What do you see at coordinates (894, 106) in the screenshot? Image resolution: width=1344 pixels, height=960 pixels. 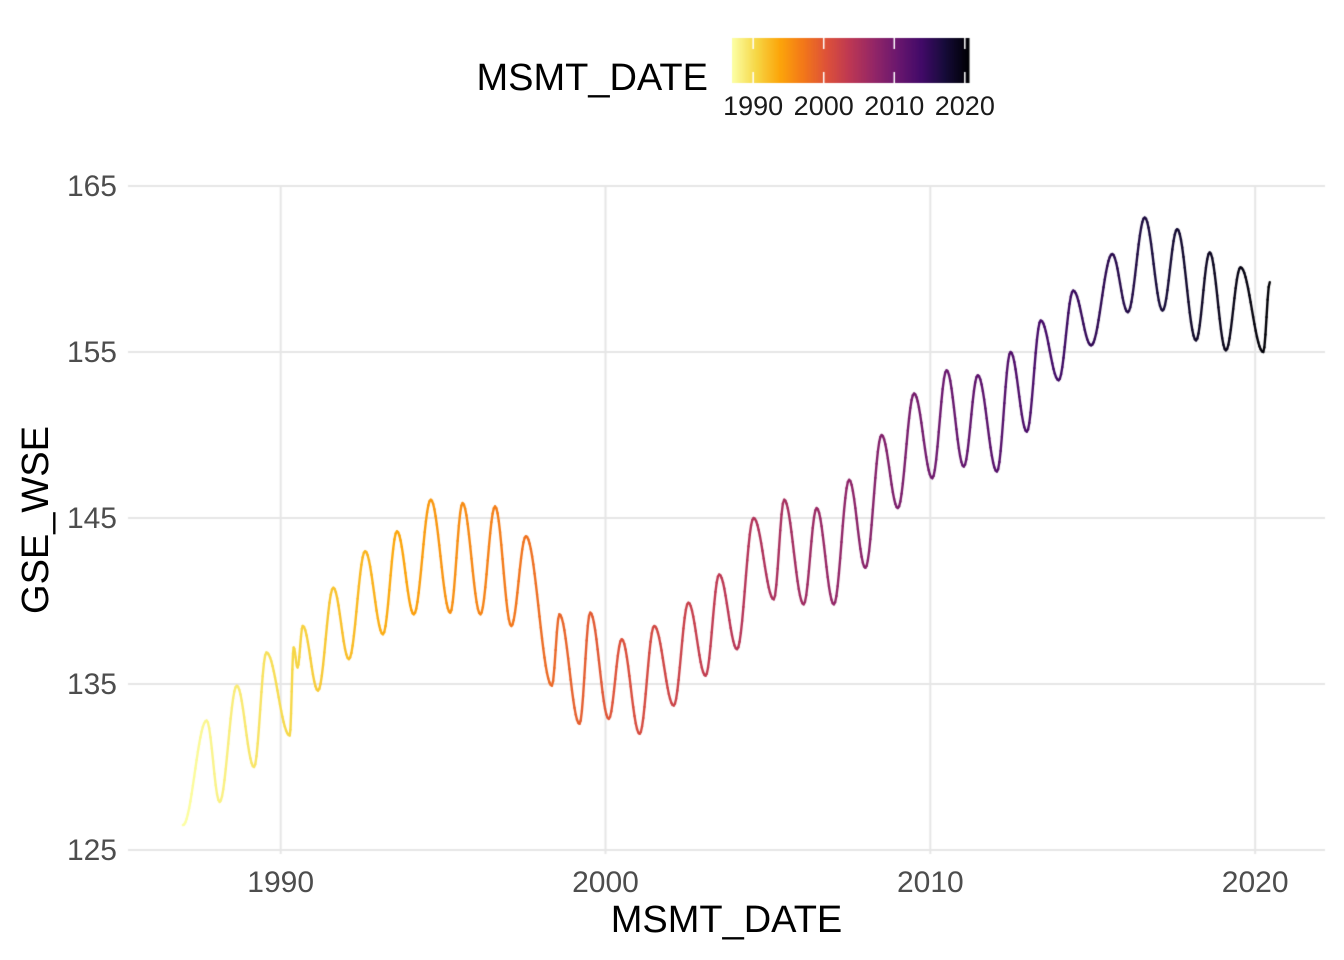 I see `legend-tick-label: 2010` at bounding box center [894, 106].